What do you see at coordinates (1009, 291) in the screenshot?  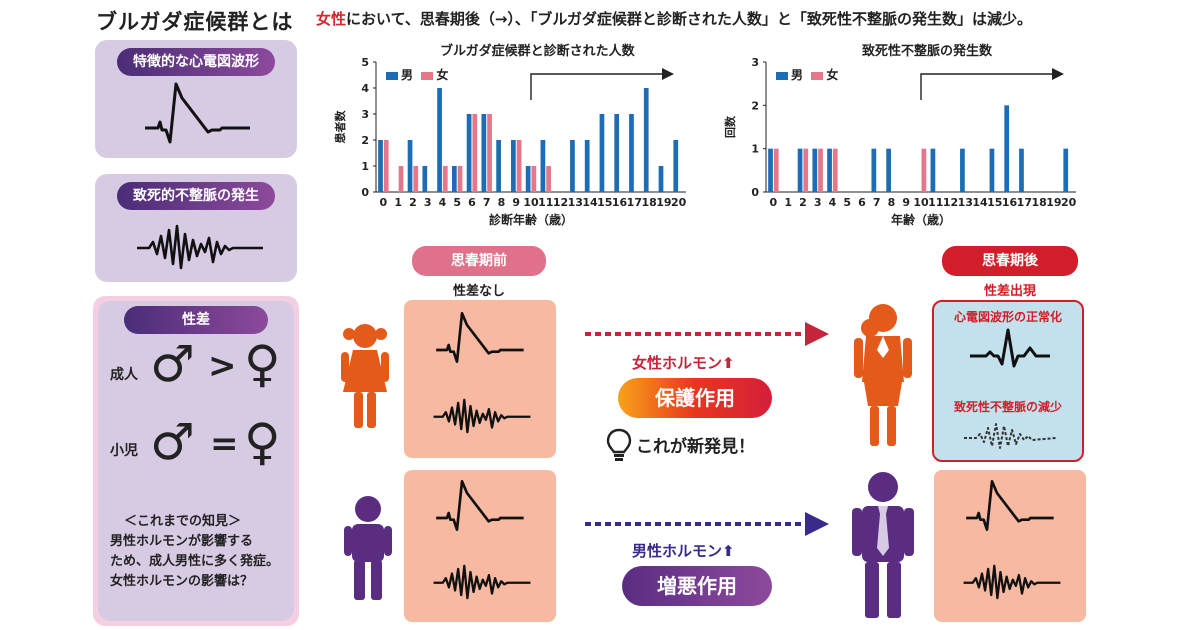 I see `difference-appears-label: 性差出現` at bounding box center [1009, 291].